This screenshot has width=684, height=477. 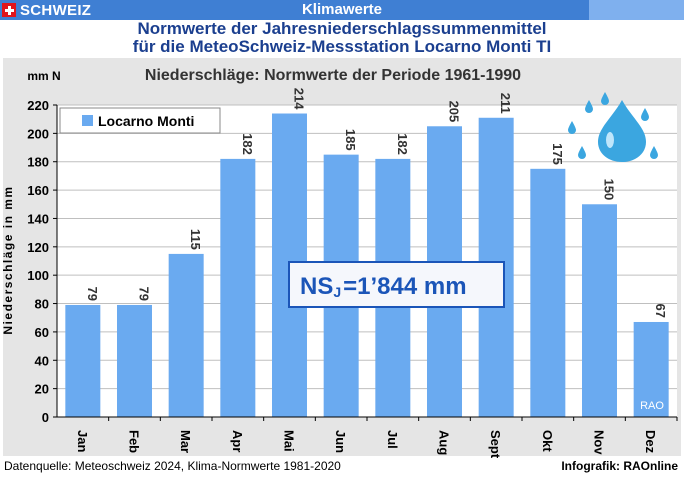 What do you see at coordinates (134, 360) in the screenshot?
I see `bar-feb` at bounding box center [134, 360].